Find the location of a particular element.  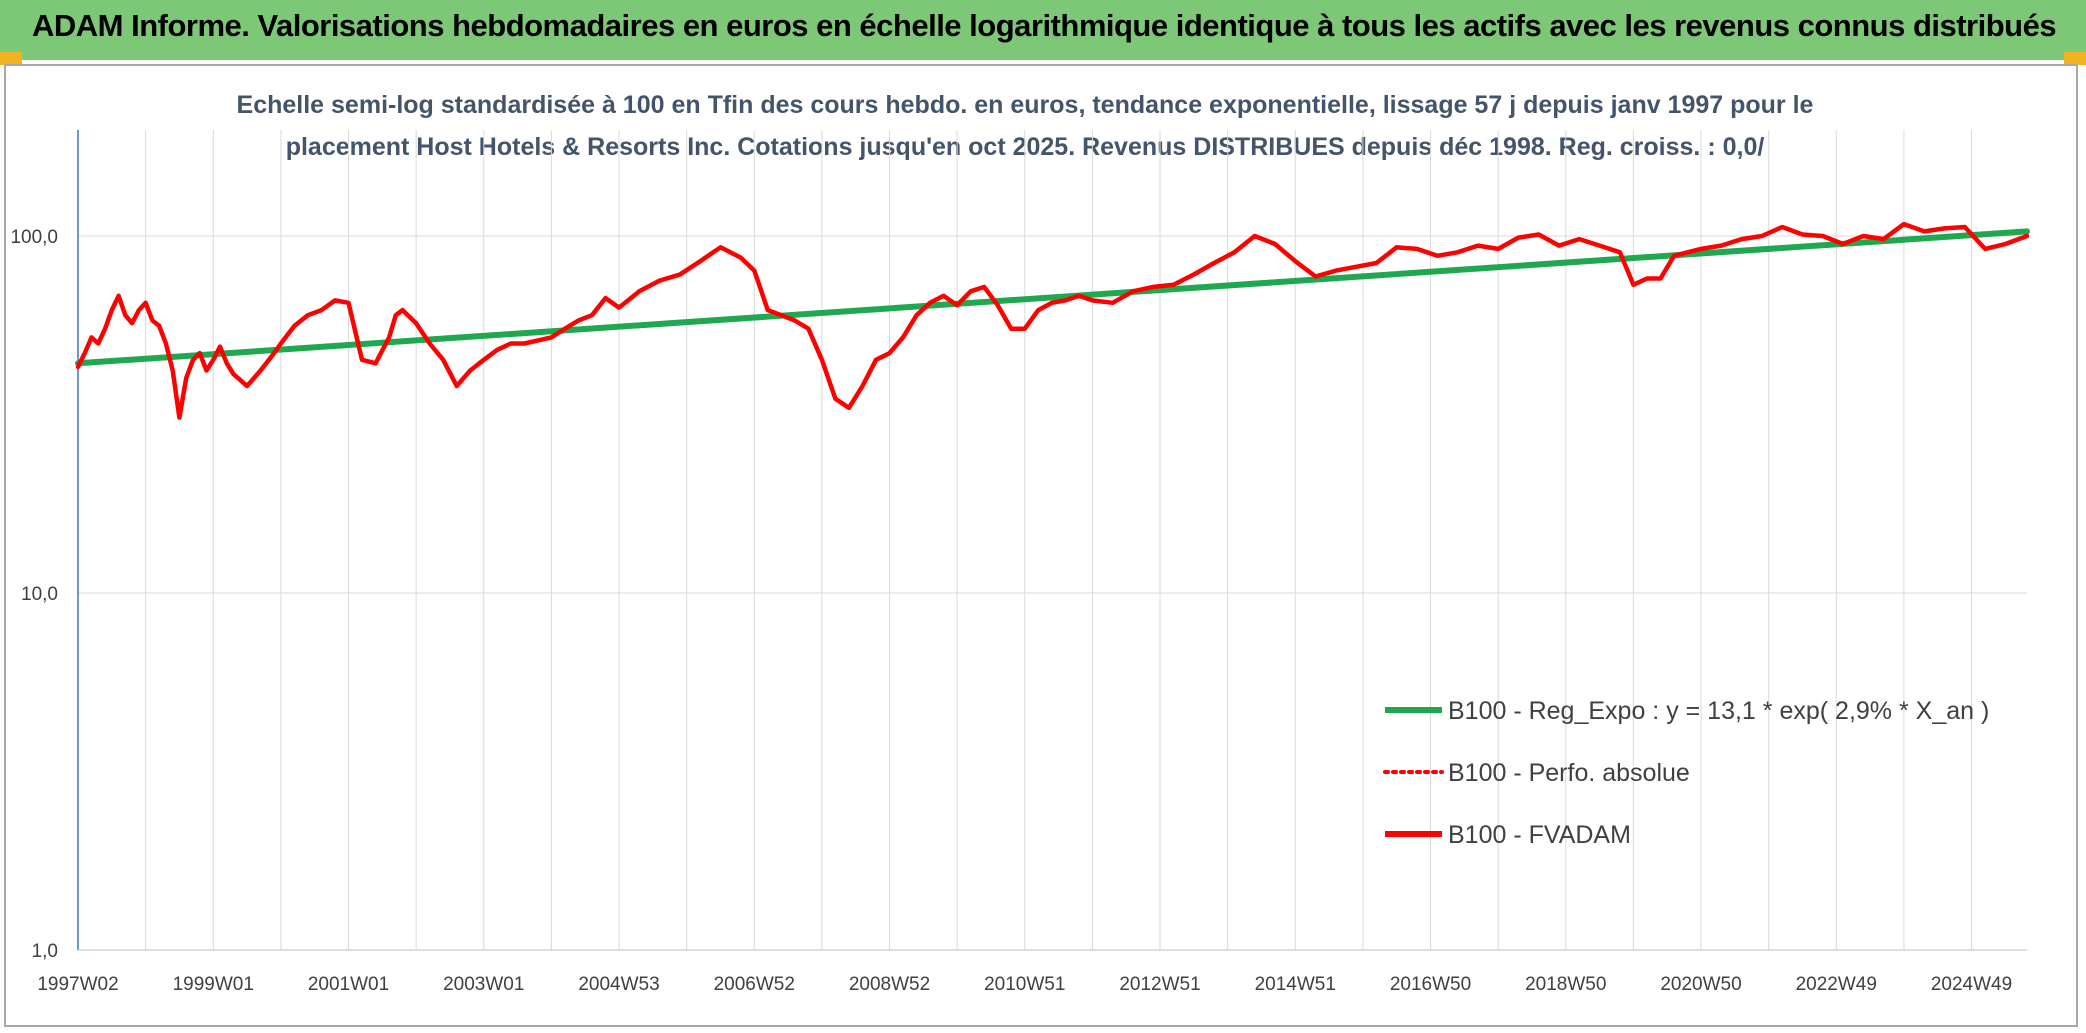

legend-label: B100 - FVADAM is located at coordinates (1539, 835).